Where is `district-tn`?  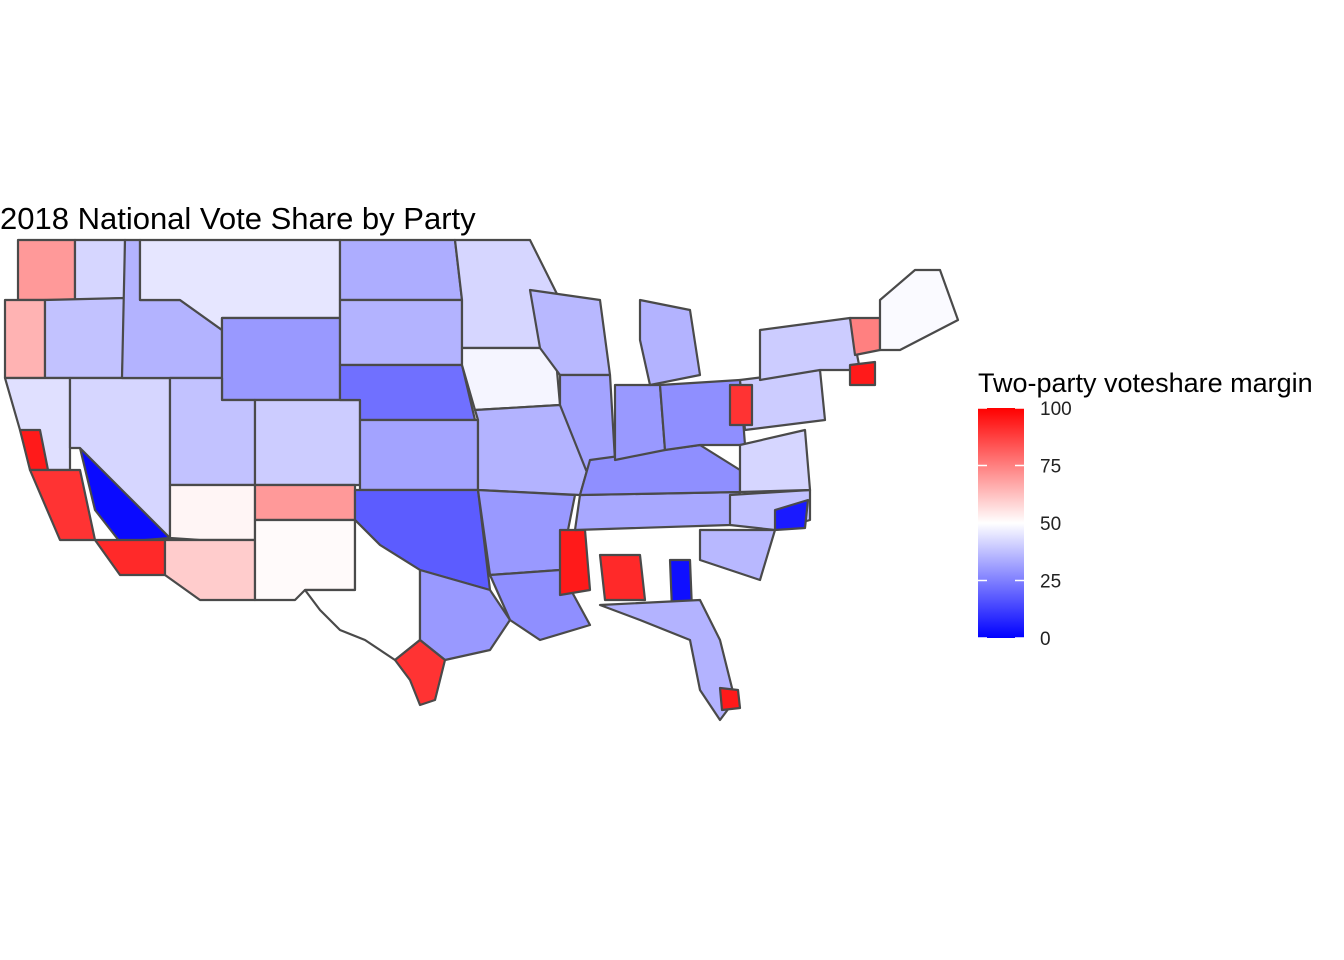 district-tn is located at coordinates (657, 511).